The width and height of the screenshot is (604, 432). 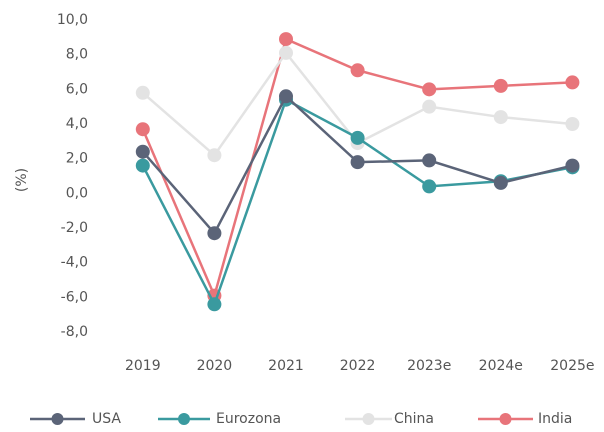 What do you see at coordinates (248, 419) in the screenshot?
I see `legend-label: Eurozona` at bounding box center [248, 419].